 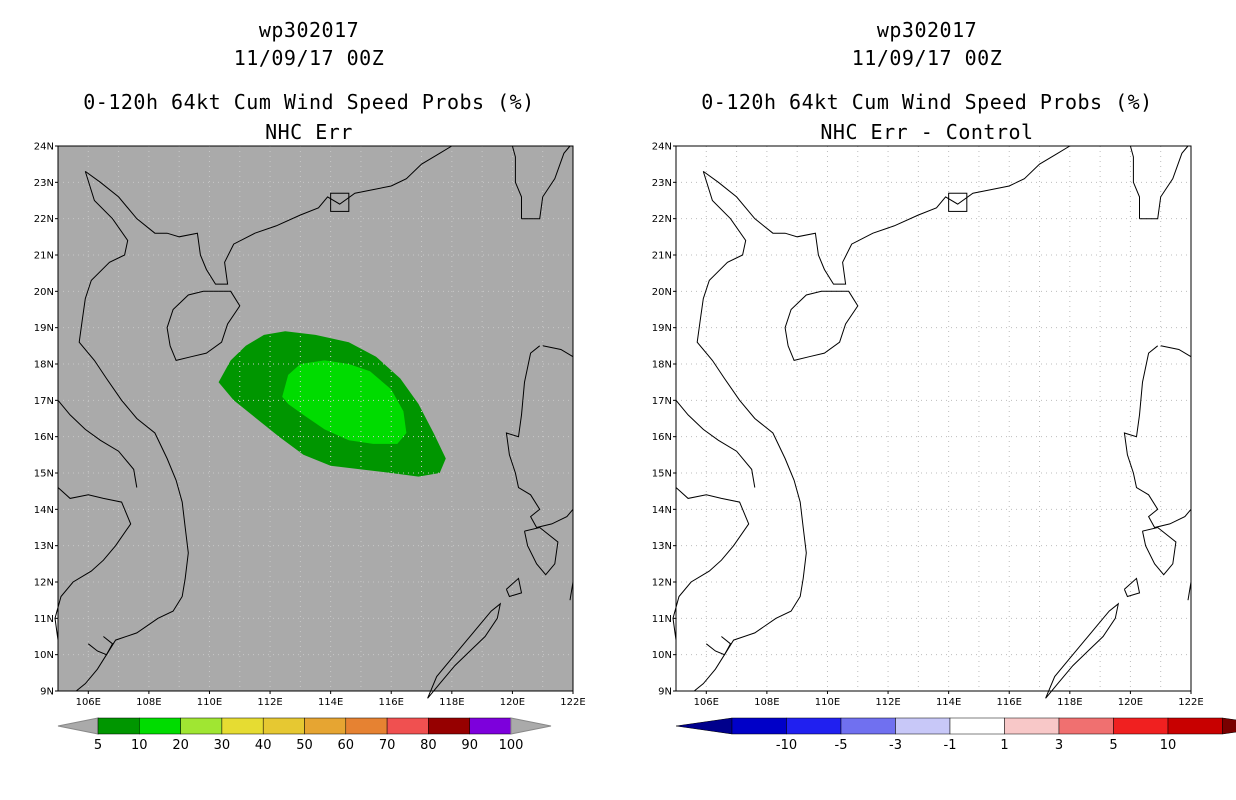 I want to click on colorbar-label: 100, so click(x=511, y=745).